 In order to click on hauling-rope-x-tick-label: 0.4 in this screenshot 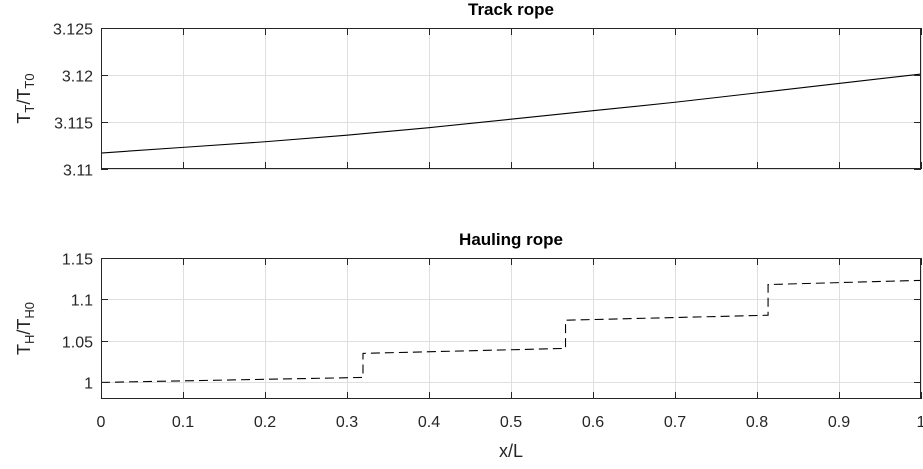, I will do `click(429, 422)`.